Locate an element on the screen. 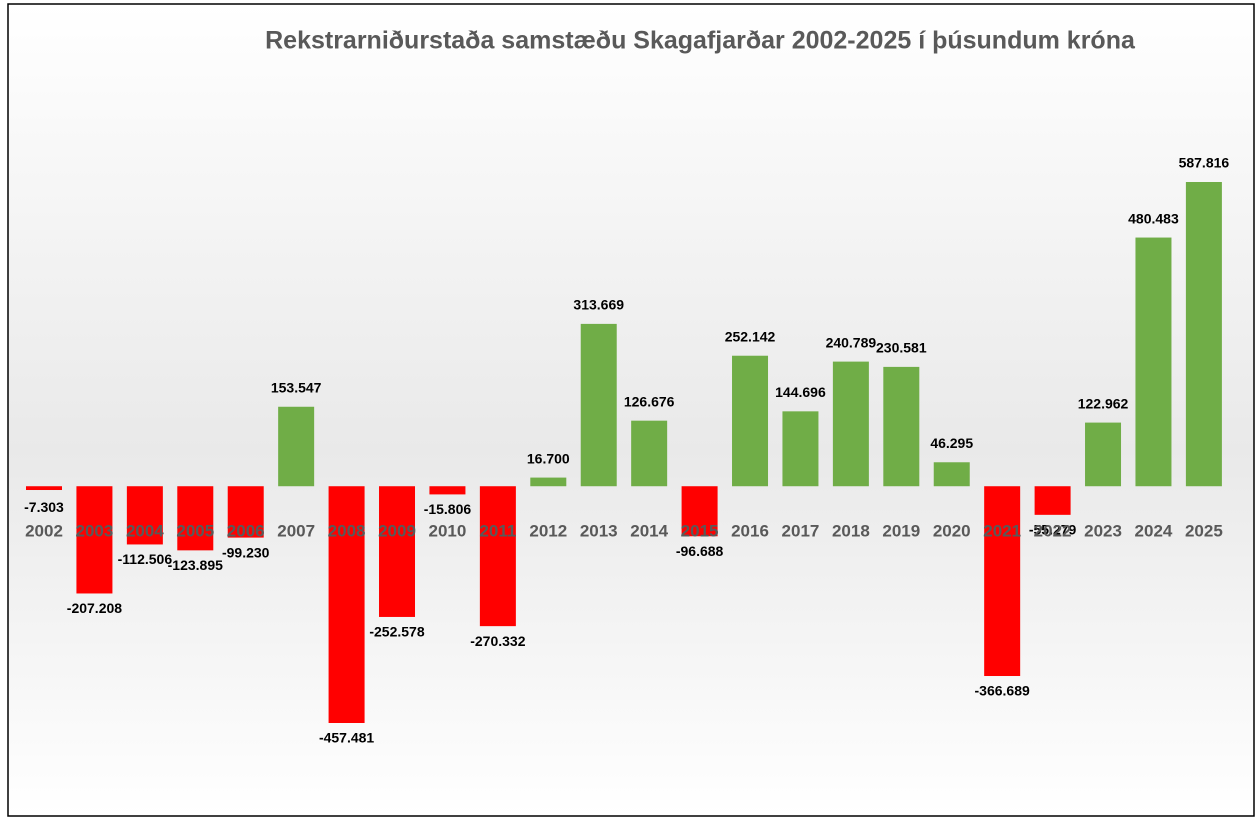 Image resolution: width=1256 pixels, height=818 pixels. x-tick-label: 2011 is located at coordinates (497, 530).